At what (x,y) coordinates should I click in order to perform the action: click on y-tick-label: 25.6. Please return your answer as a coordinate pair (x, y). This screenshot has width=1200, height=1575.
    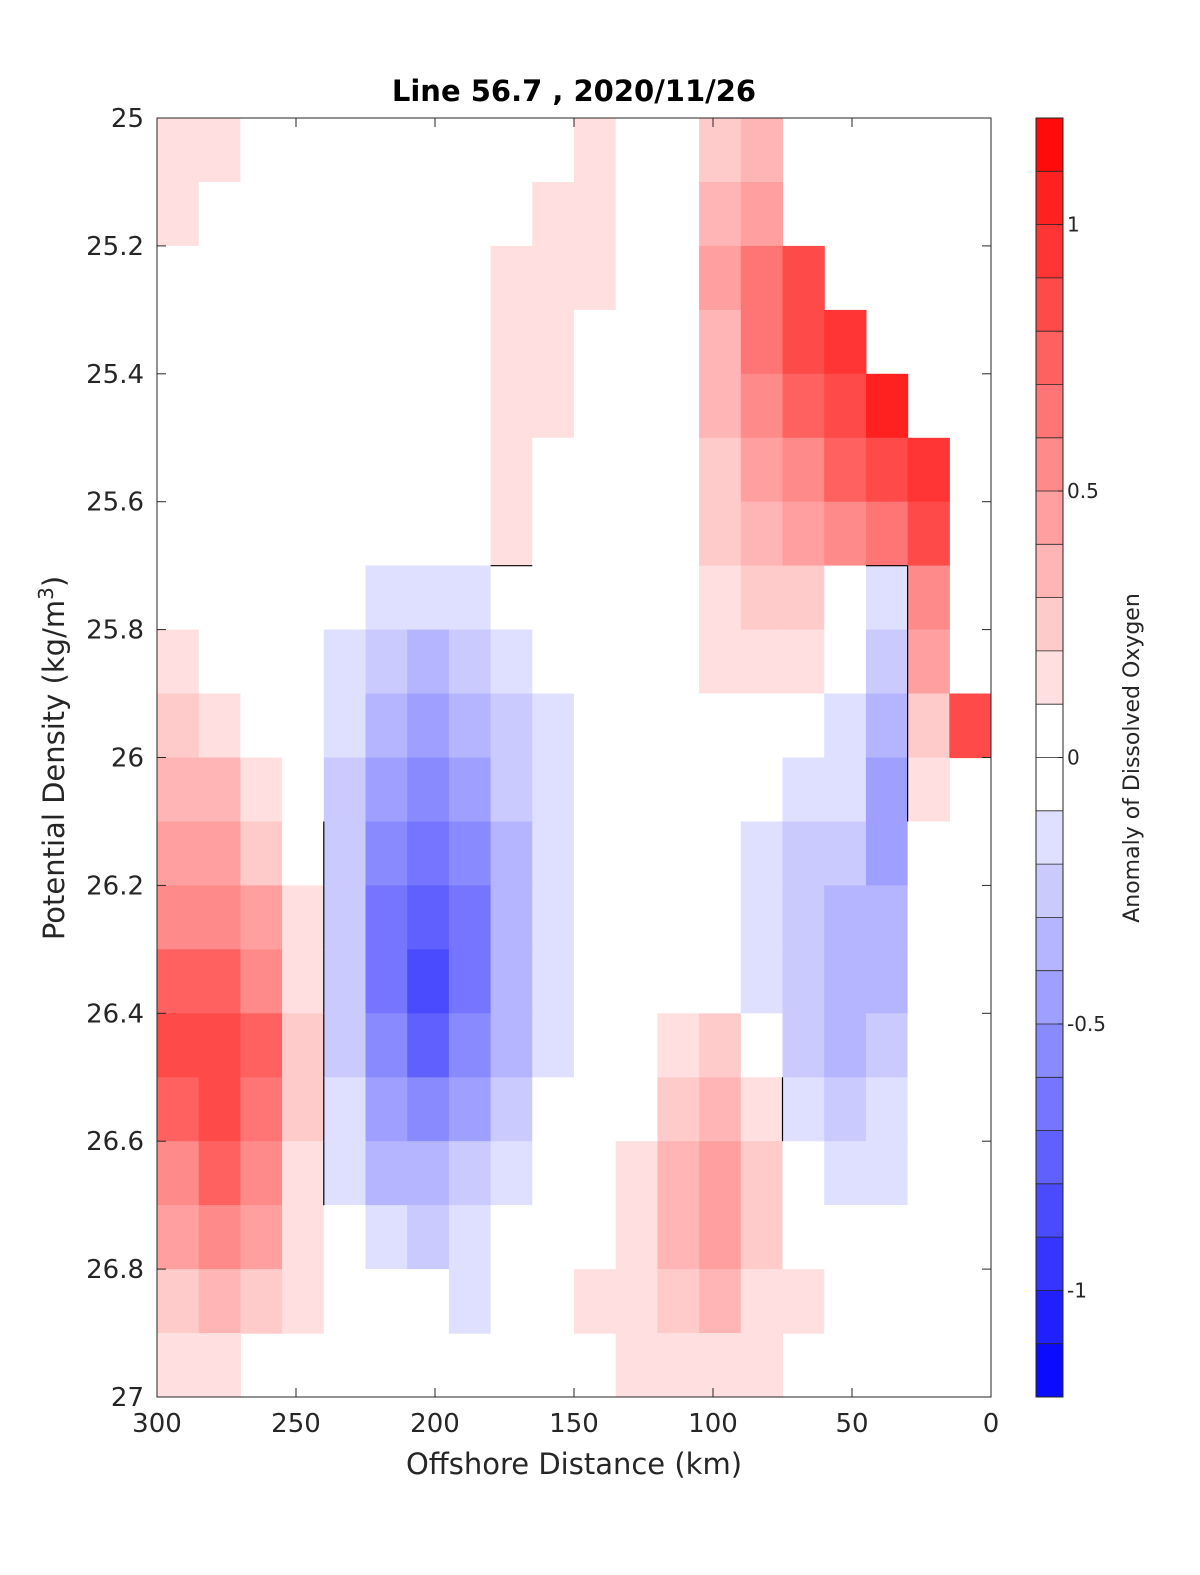
    Looking at the image, I should click on (115, 503).